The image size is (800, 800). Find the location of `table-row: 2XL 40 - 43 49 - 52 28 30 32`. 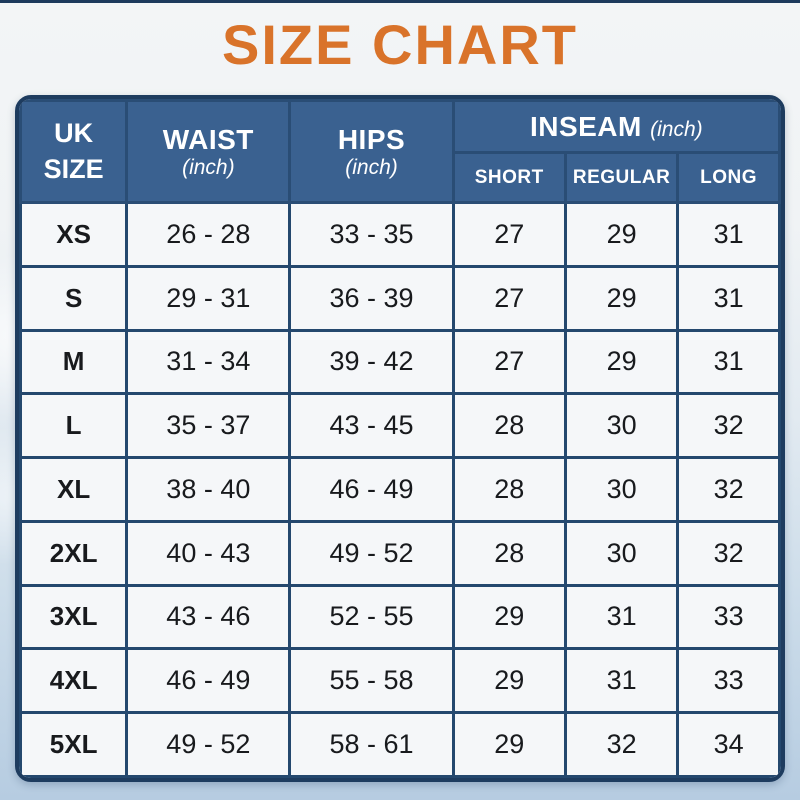

table-row: 2XL 40 - 43 49 - 52 28 30 32 is located at coordinates (400, 553).